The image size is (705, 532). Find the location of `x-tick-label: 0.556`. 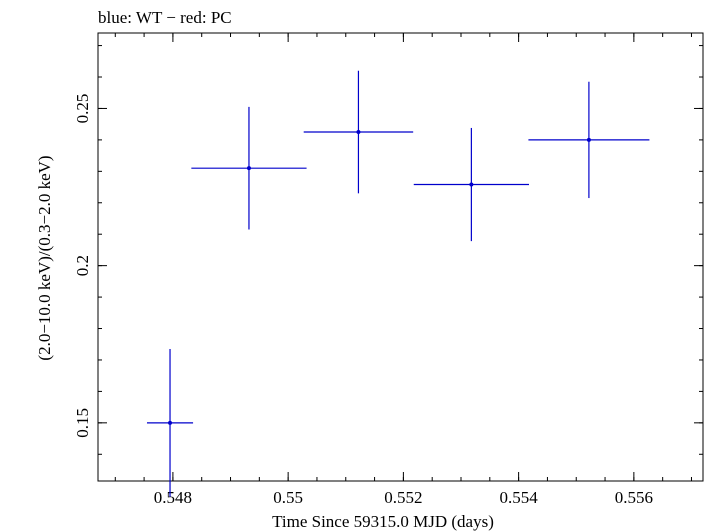

x-tick-label: 0.556 is located at coordinates (634, 497).